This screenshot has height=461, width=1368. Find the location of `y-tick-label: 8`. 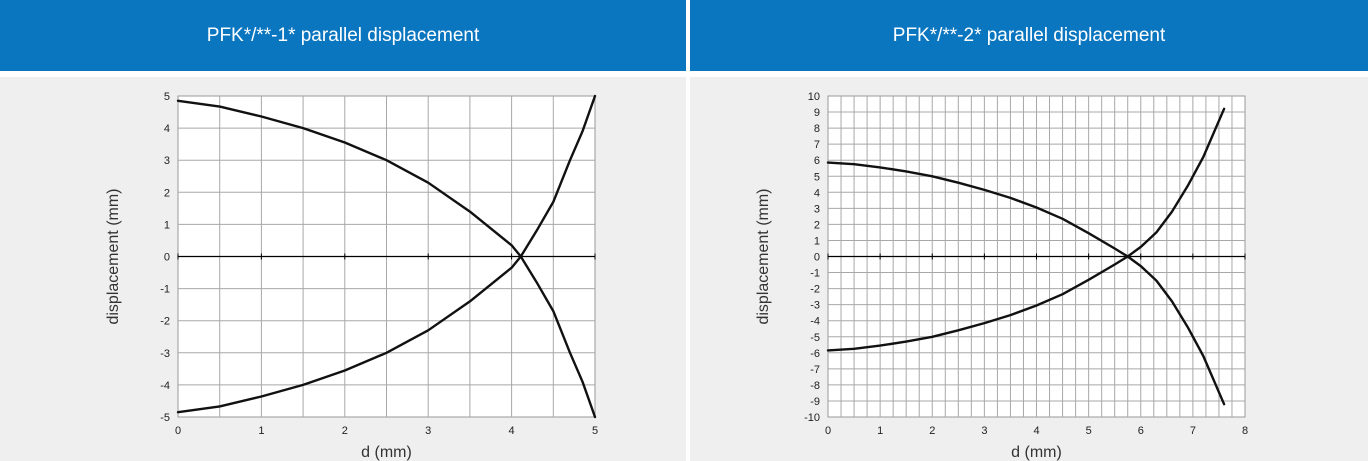

y-tick-label: 8 is located at coordinates (817, 129).